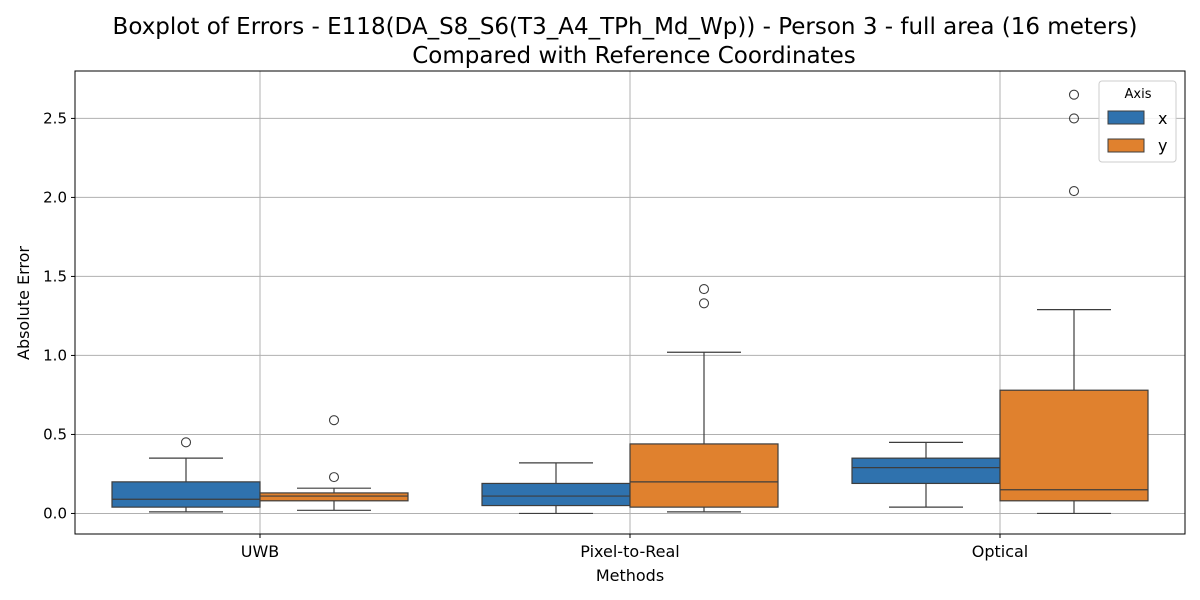 The width and height of the screenshot is (1200, 600). I want to click on y-tick-label-1: 0.5, so click(55, 434).